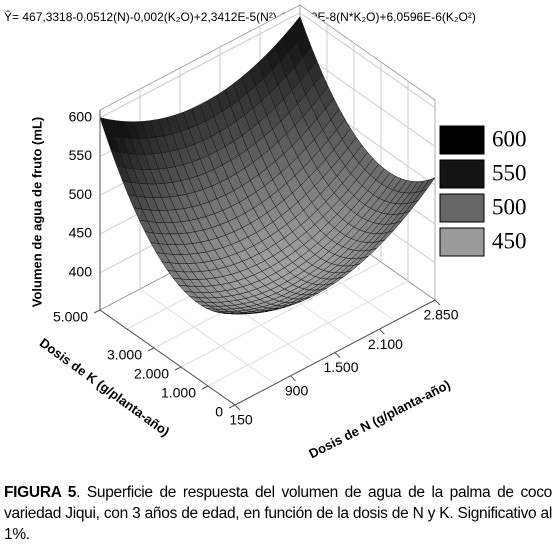  What do you see at coordinates (81, 194) in the screenshot?
I see `z-tick-label: 500` at bounding box center [81, 194].